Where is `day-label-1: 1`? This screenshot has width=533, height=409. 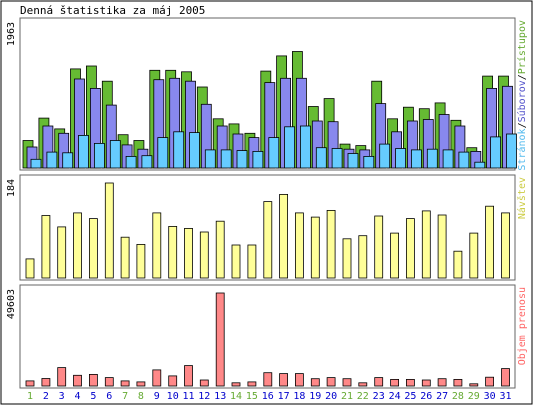
day-label-1: 1 is located at coordinates (30, 396).